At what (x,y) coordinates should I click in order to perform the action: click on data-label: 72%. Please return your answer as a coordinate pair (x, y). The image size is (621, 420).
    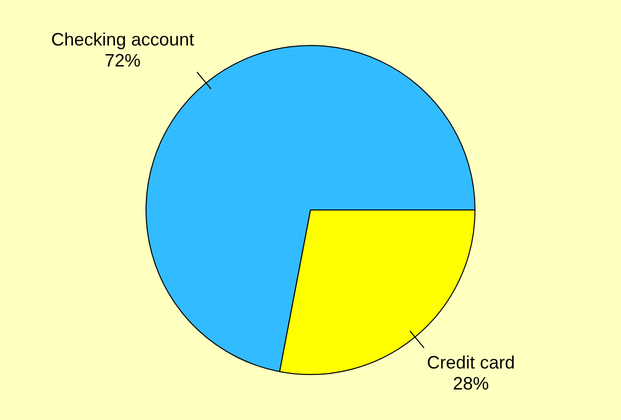
    Looking at the image, I should click on (122, 60).